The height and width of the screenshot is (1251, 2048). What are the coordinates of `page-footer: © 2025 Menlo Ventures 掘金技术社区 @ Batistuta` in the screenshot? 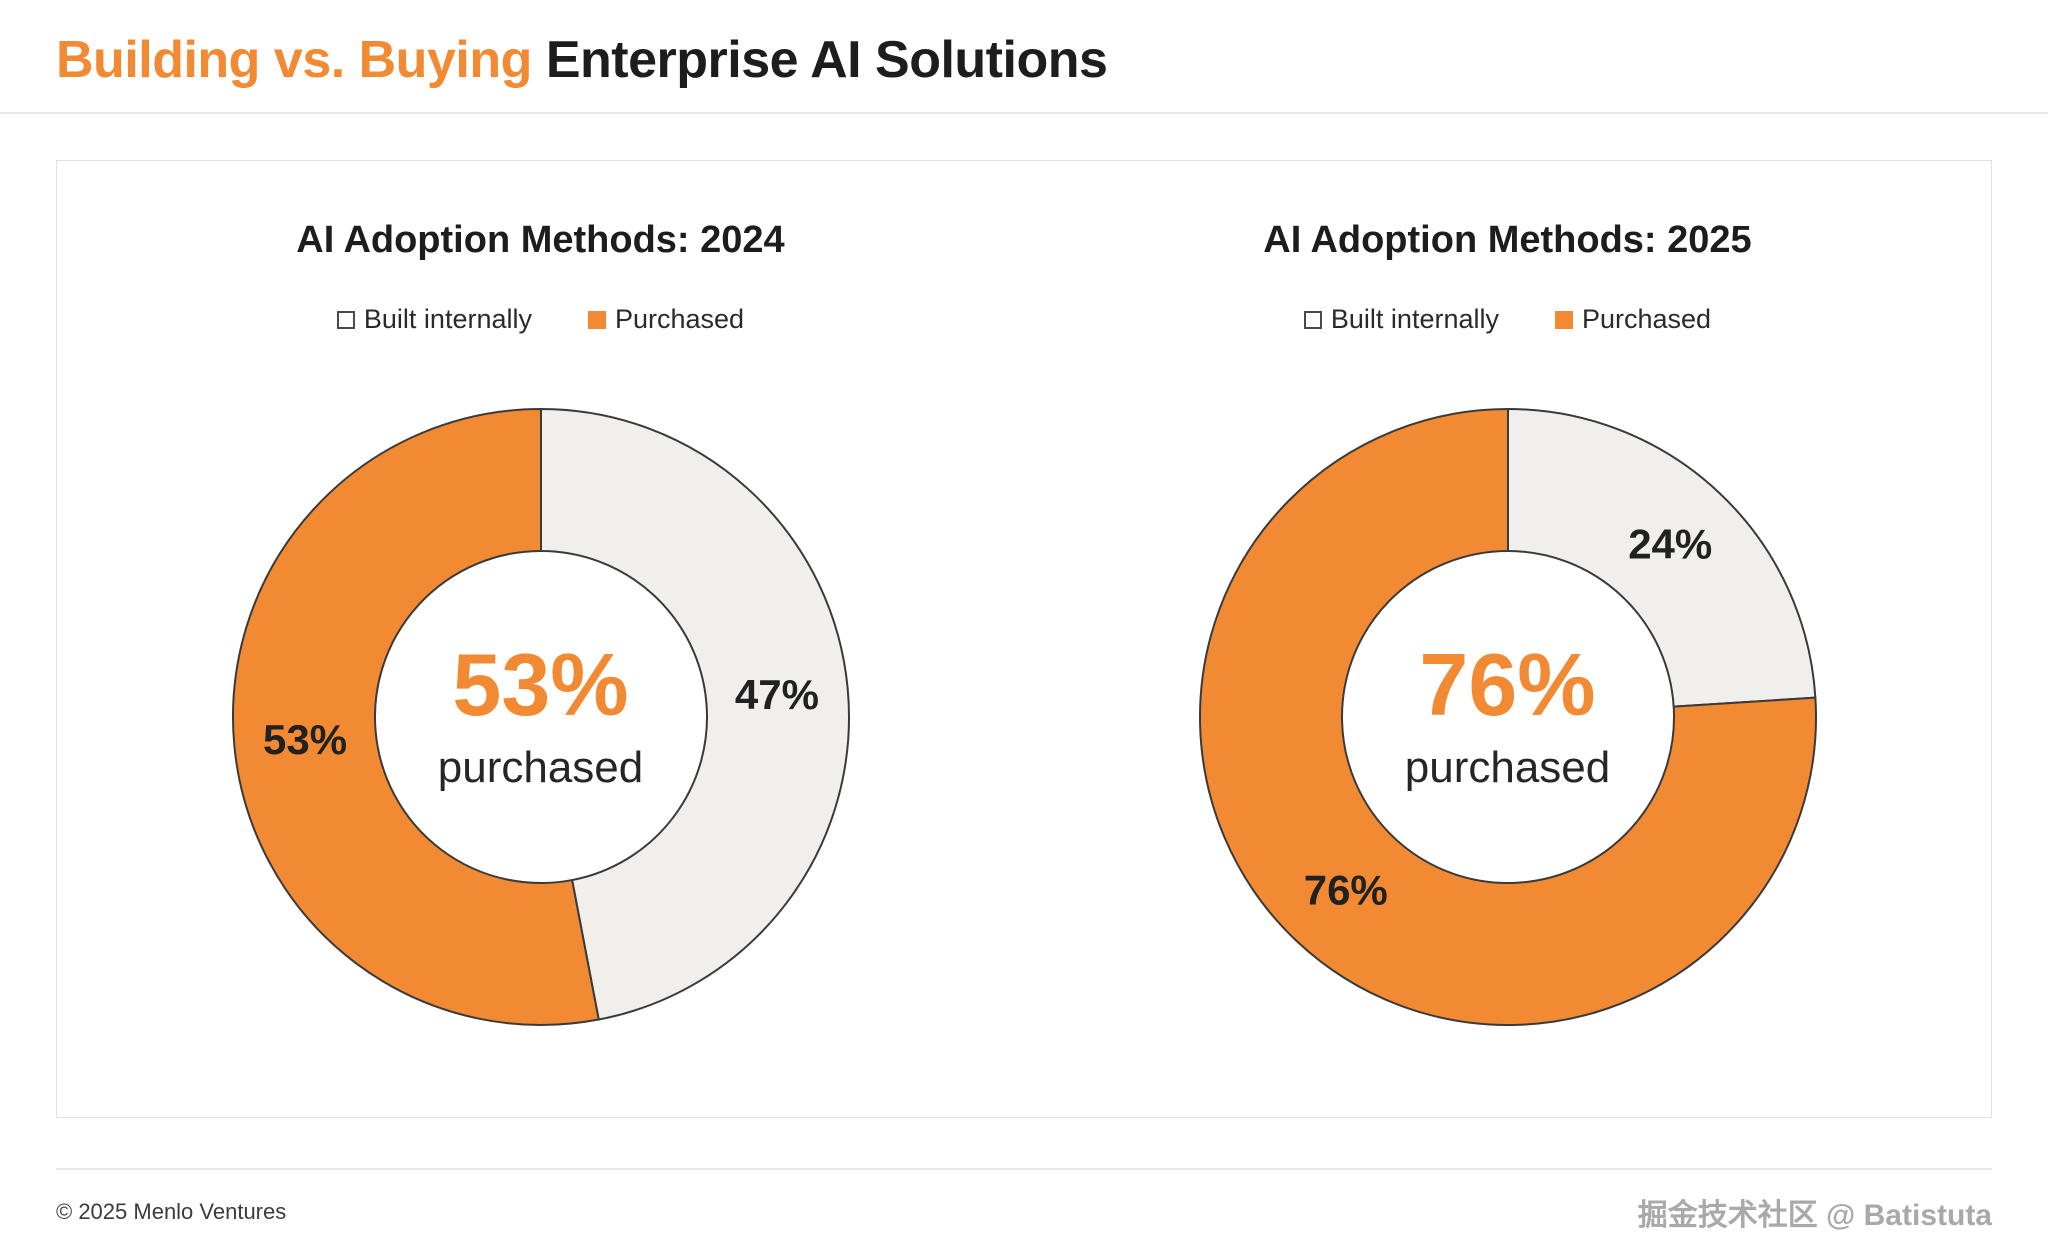 It's located at (1024, 1201).